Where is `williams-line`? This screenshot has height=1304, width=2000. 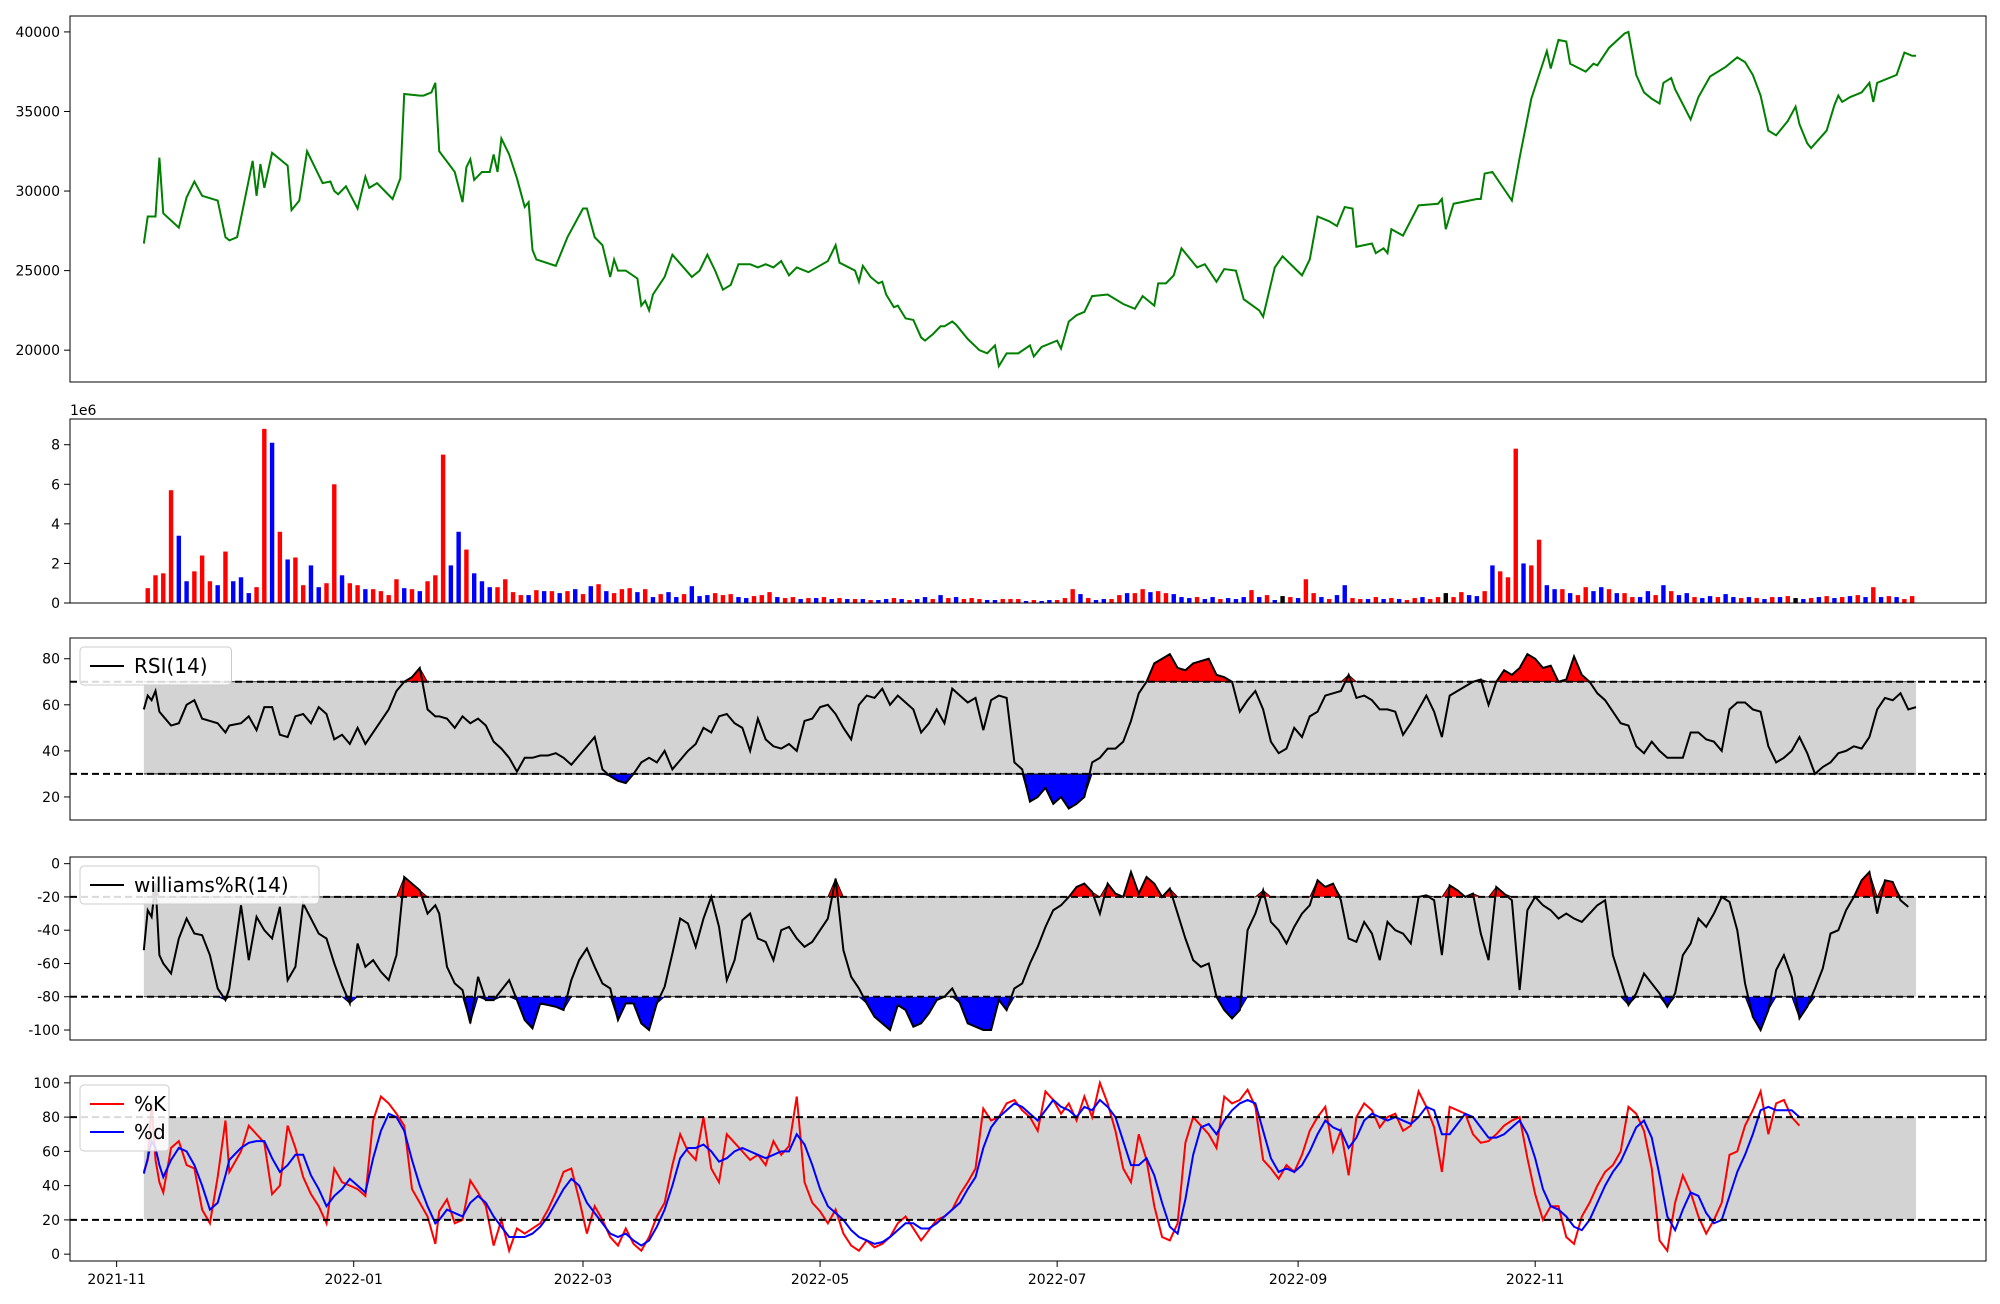 williams-line is located at coordinates (1025, 950).